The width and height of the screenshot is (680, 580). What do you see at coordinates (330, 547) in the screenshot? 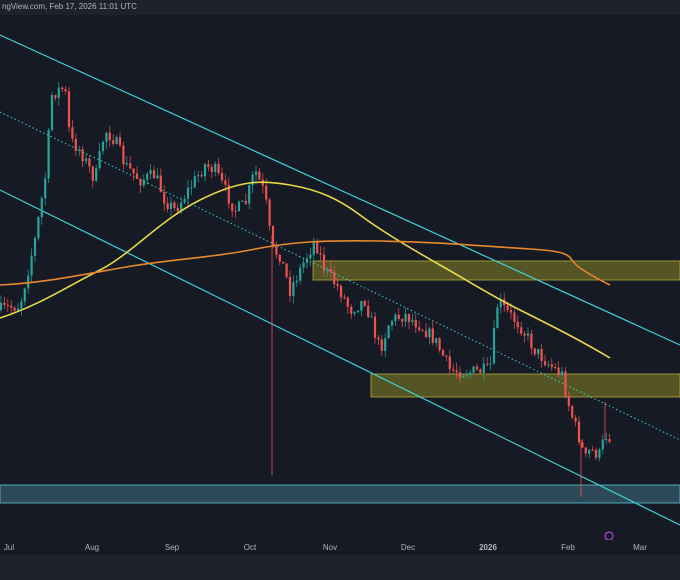
I see `time-label: Nov` at bounding box center [330, 547].